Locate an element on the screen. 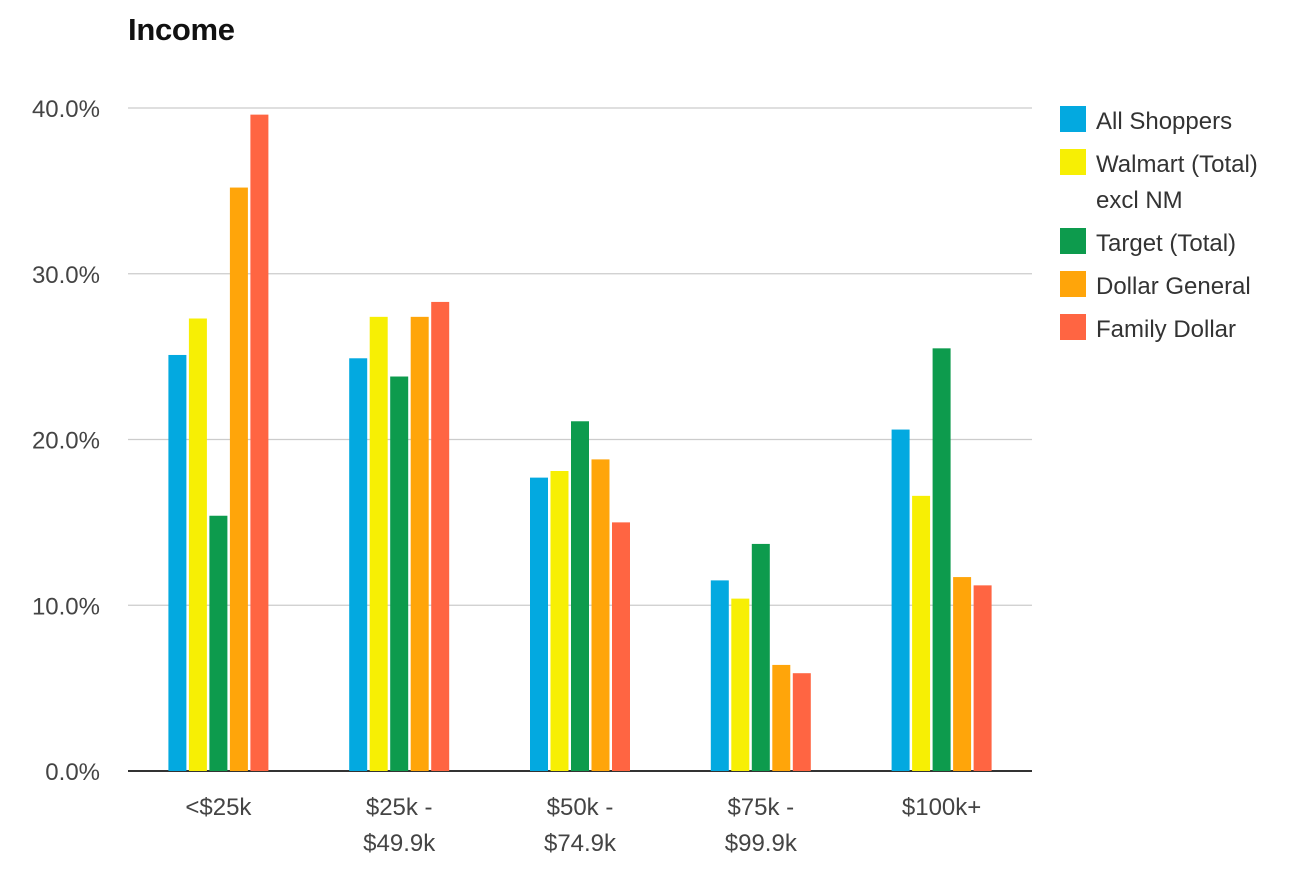  x-tick-label-line: <$25k is located at coordinates (218, 807).